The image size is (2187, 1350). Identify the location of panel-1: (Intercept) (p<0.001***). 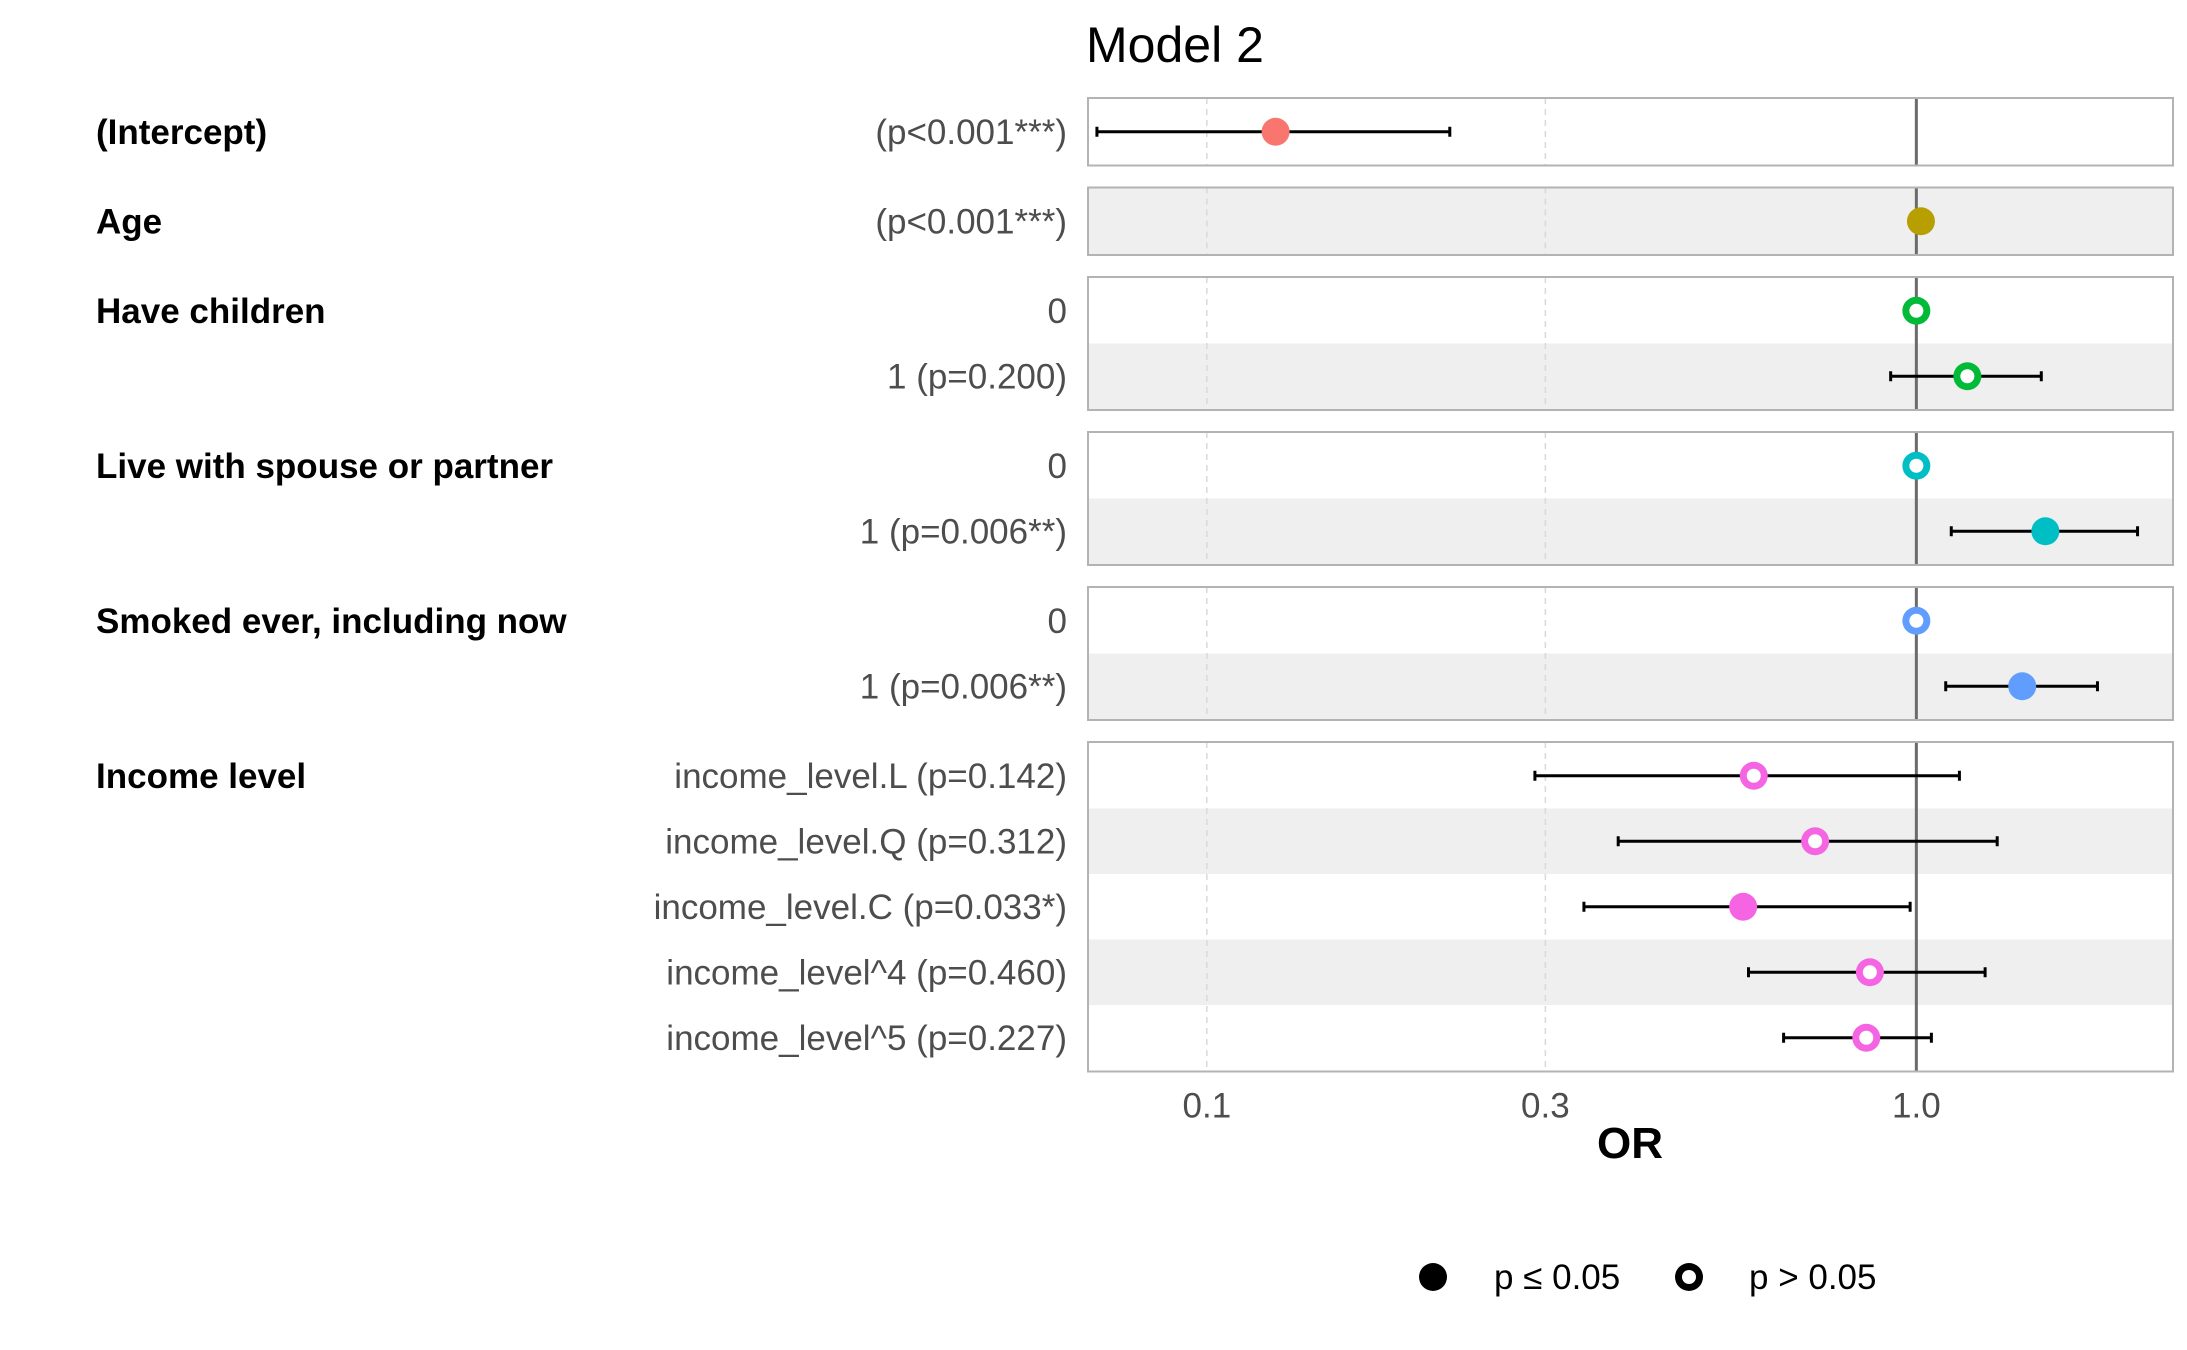
(1135, 132).